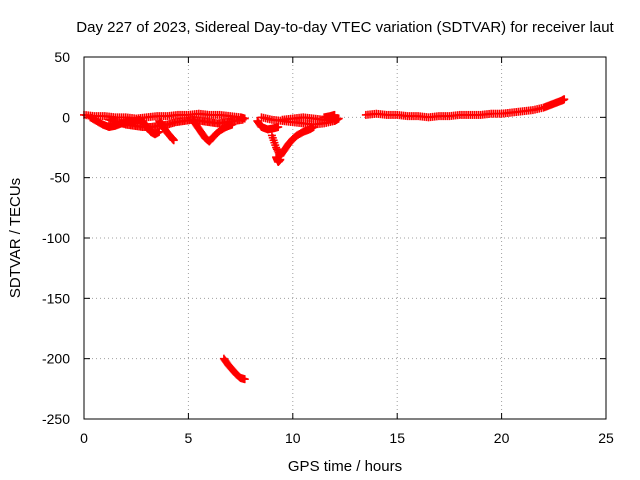 This screenshot has height=480, width=640. I want to click on y-tick-label: -100, so click(56, 238).